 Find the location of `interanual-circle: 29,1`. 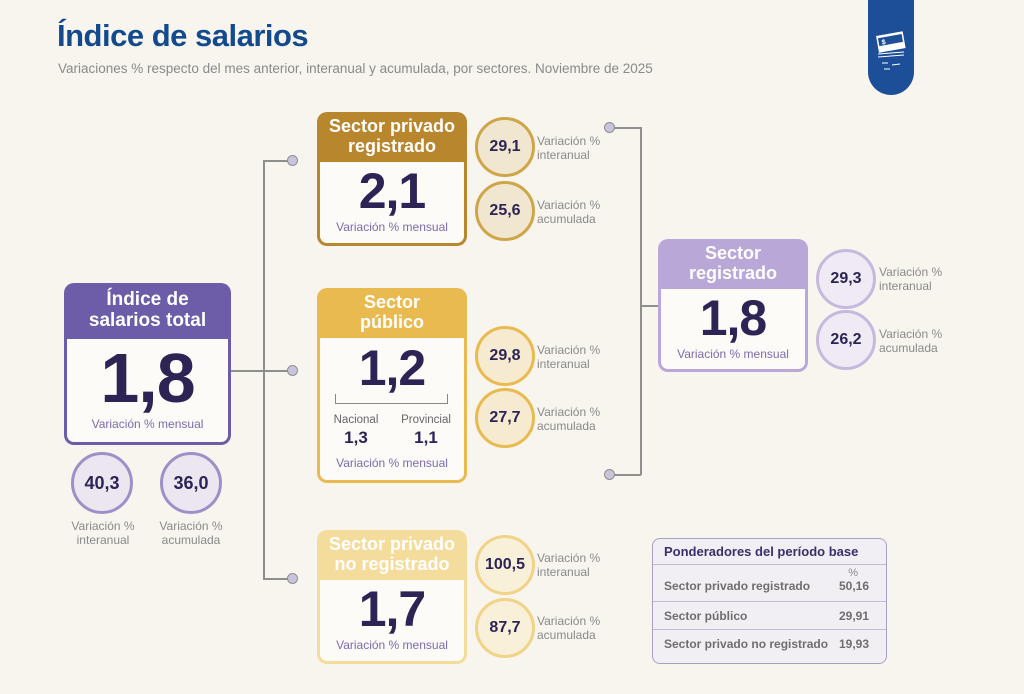

interanual-circle: 29,1 is located at coordinates (505, 147).